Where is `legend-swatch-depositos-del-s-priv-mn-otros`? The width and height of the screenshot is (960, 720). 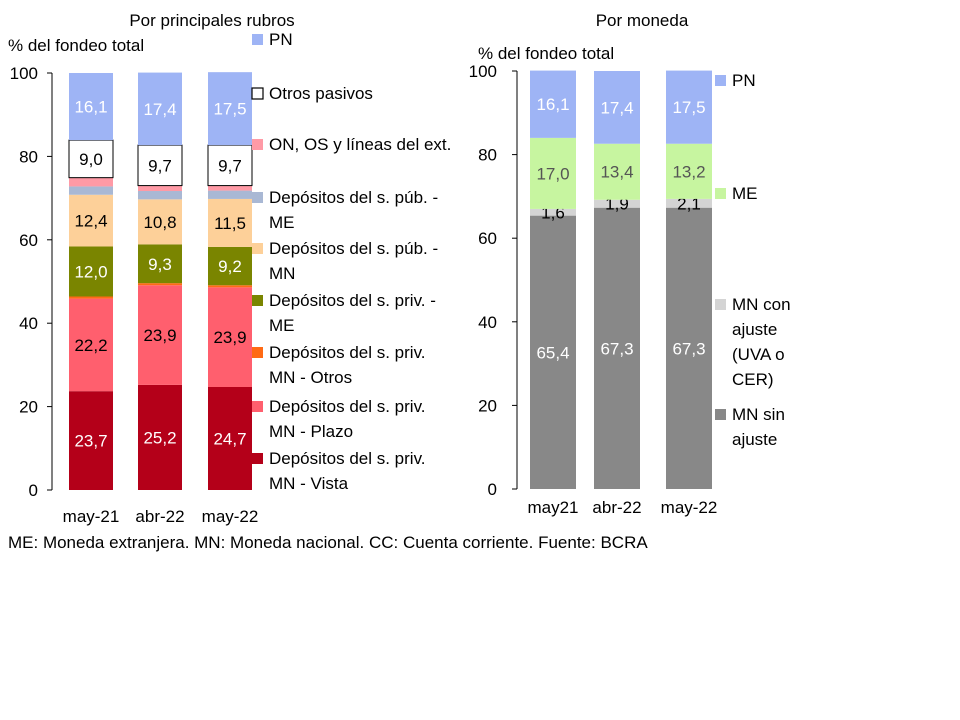 legend-swatch-depositos-del-s-priv-mn-otros is located at coordinates (257, 352).